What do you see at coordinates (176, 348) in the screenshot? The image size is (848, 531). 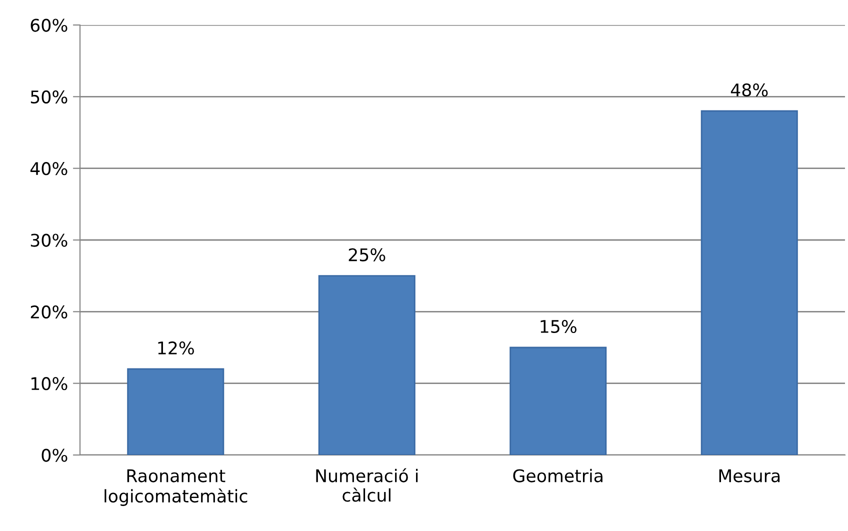 I see `data-label: 12%` at bounding box center [176, 348].